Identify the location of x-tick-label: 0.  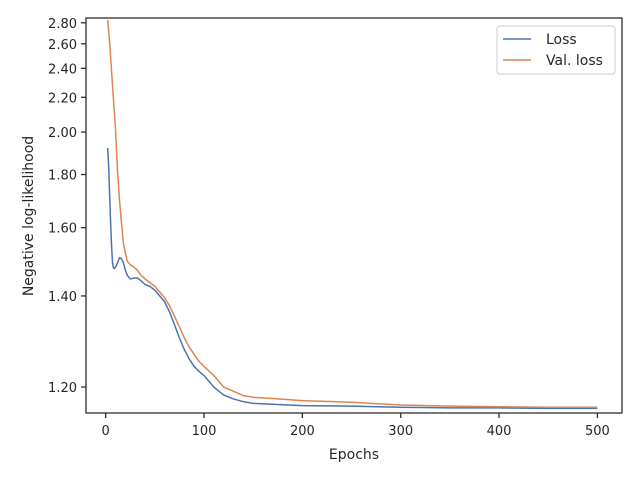
(106, 431).